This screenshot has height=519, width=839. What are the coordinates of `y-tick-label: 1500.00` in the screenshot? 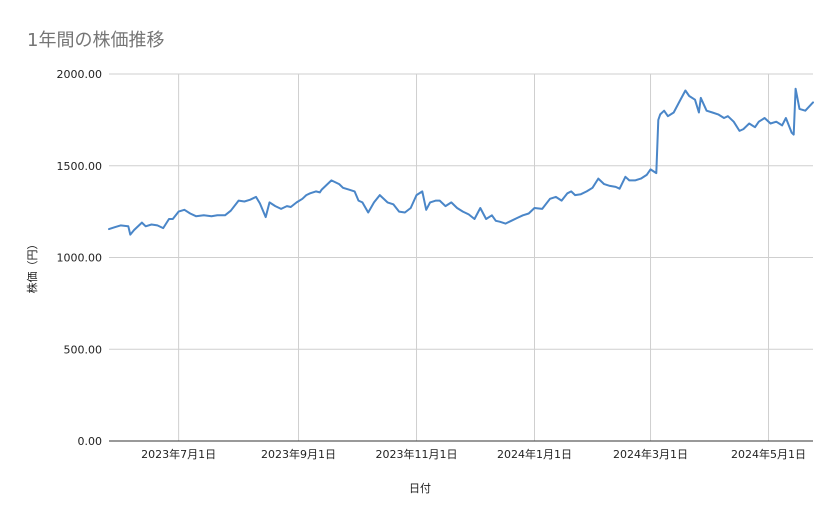 It's located at (80, 166).